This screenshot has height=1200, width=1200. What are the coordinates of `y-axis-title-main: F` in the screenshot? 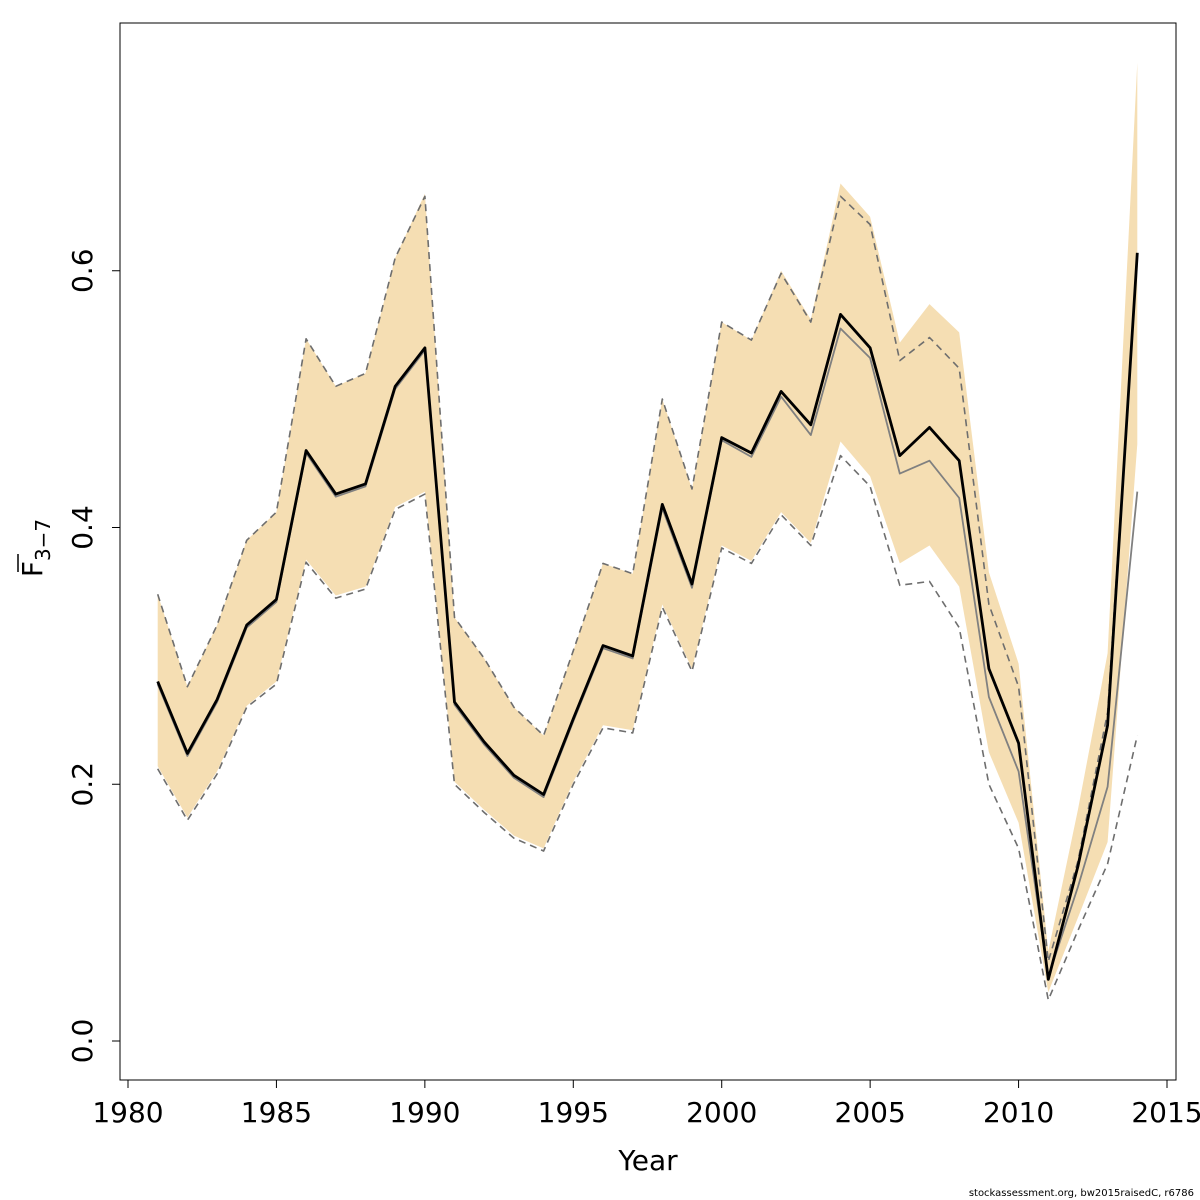 It's located at (32, 569).